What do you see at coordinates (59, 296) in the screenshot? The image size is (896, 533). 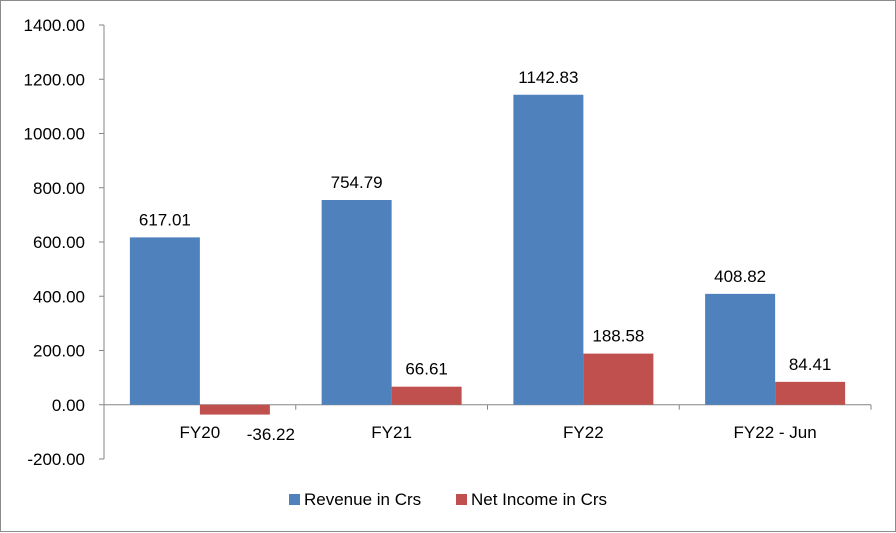 I see `y-tick-label: 400.00` at bounding box center [59, 296].